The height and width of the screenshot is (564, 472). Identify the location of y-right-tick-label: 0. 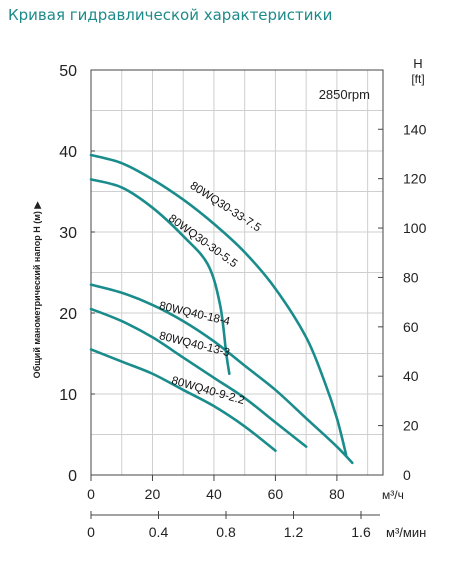
(407, 475).